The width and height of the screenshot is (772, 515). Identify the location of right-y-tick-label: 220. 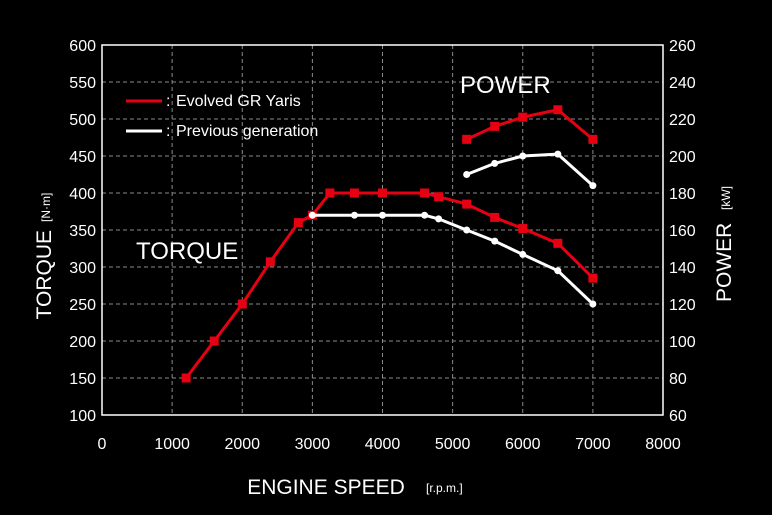
(682, 120).